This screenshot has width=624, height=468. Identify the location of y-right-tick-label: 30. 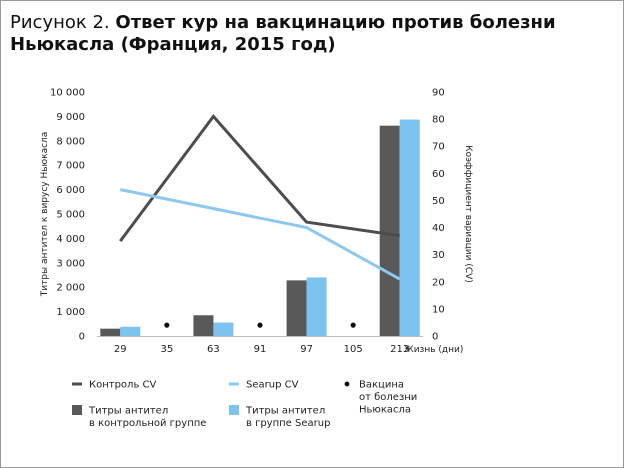
(438, 255).